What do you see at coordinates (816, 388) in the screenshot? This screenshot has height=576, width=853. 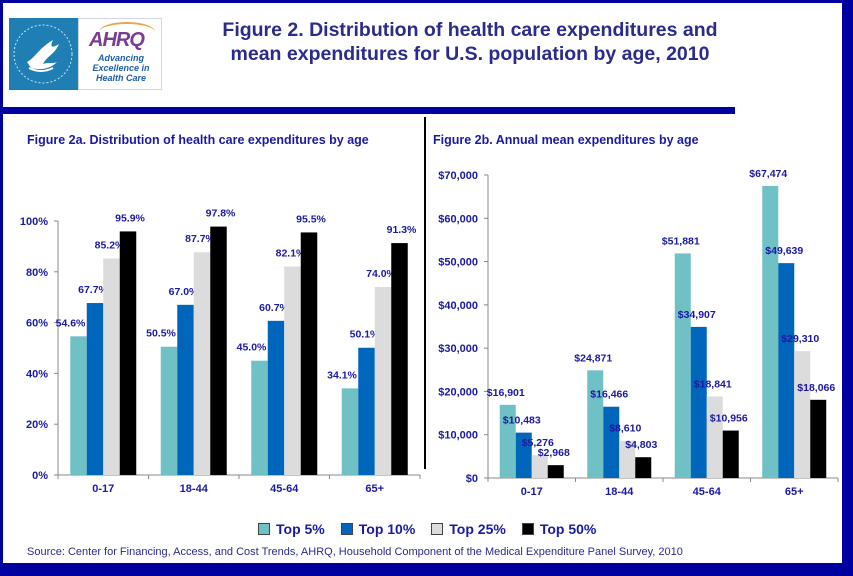 I see `data-label: $18,066` at bounding box center [816, 388].